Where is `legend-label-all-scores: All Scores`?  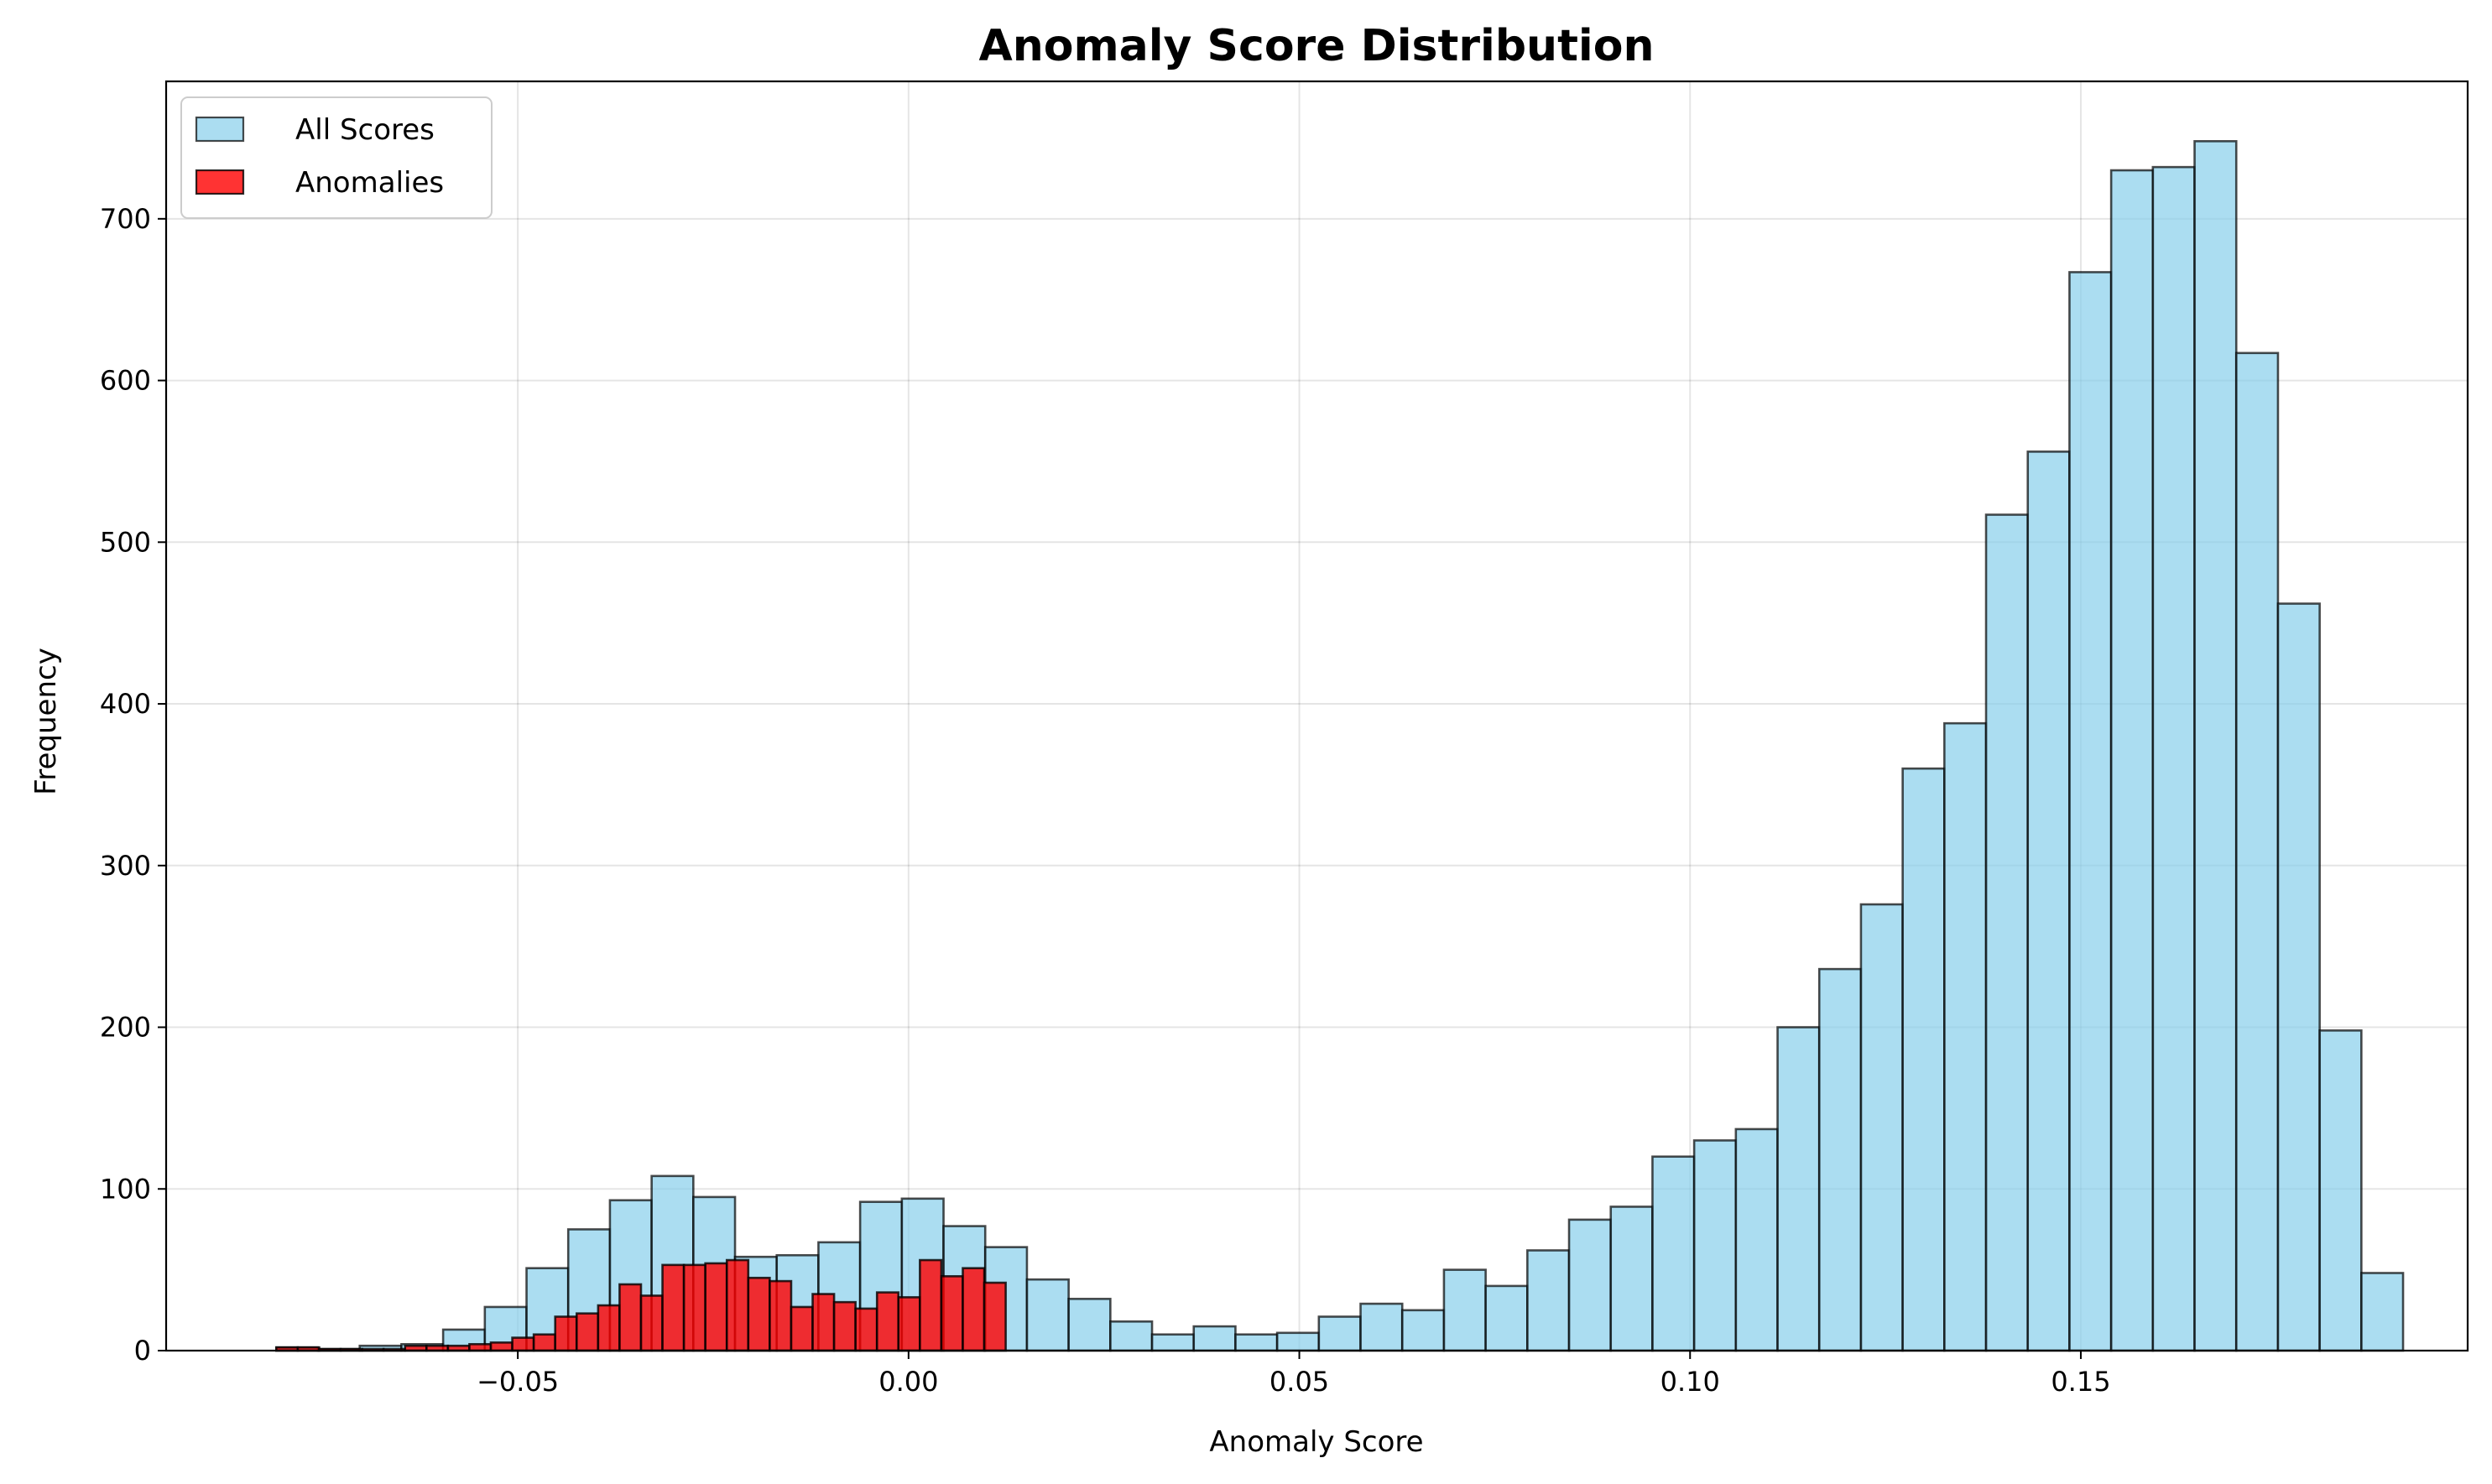
legend-label-all-scores: All Scores is located at coordinates (365, 130).